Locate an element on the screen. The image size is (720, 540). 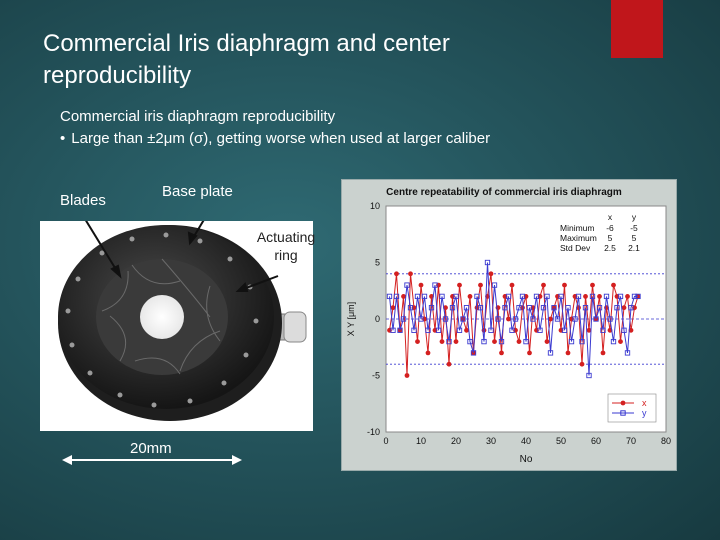
x-tick-label: 40 is located at coordinates (526, 441).